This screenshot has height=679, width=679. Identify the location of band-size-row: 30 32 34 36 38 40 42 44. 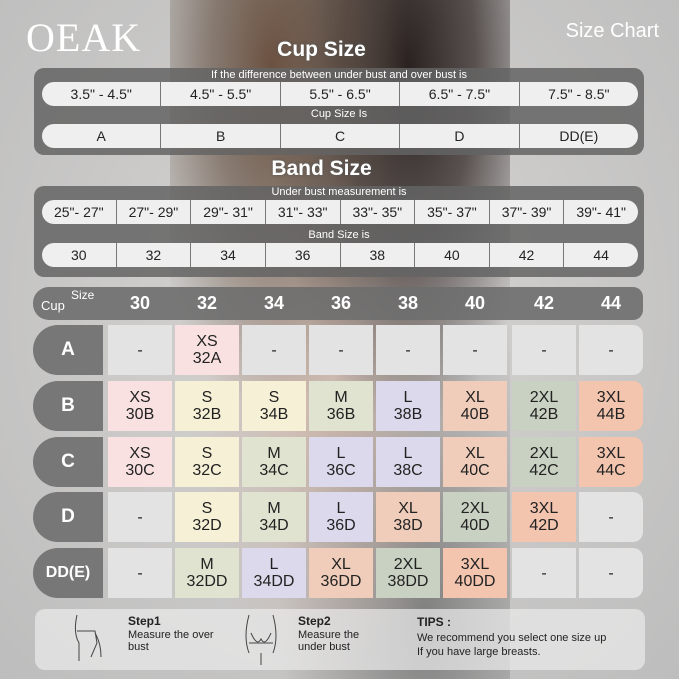
(340, 255).